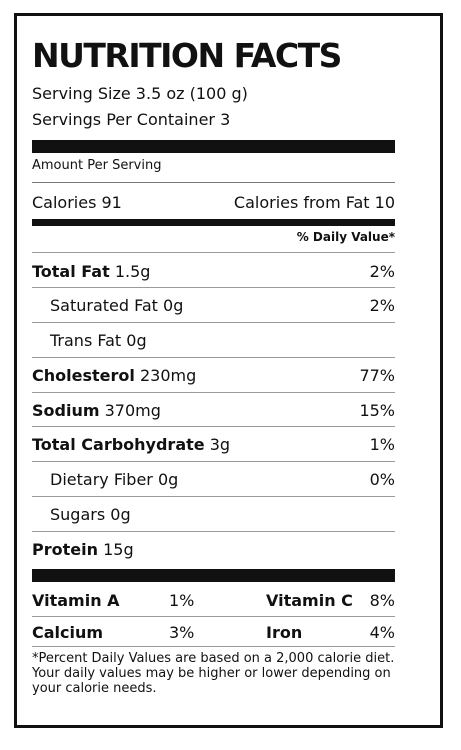 The height and width of the screenshot is (750, 461). What do you see at coordinates (168, 375) in the screenshot?
I see `nutrient-amount: 230mg` at bounding box center [168, 375].